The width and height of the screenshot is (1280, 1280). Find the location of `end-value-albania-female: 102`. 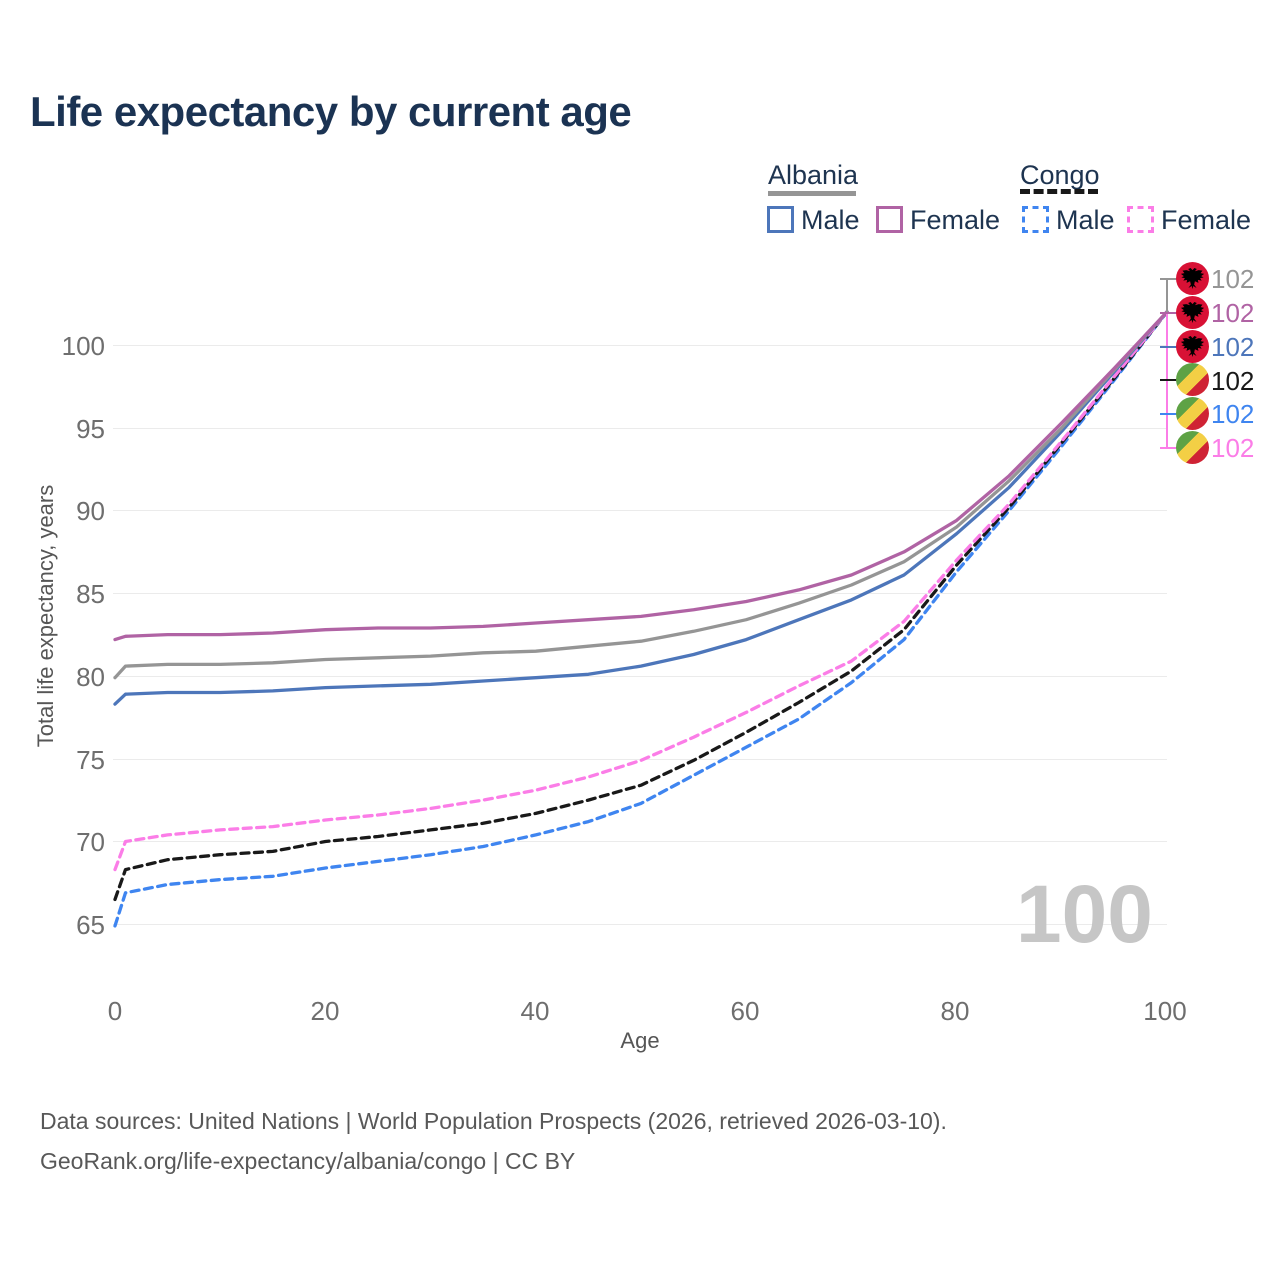

end-value-albania-female: 102 is located at coordinates (1233, 313).